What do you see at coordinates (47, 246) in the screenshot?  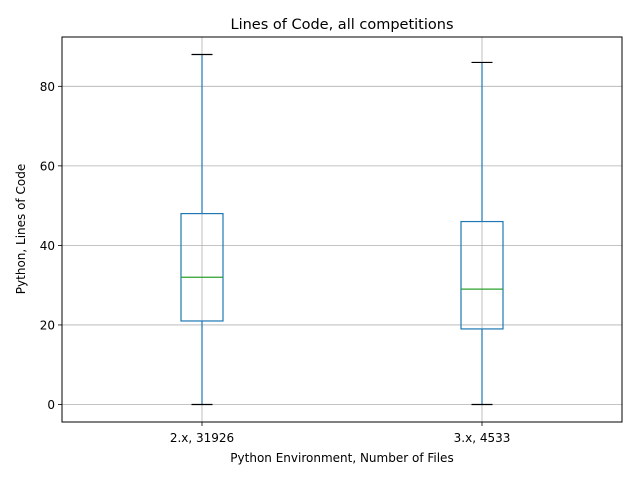 I see `y-tick-label: 40` at bounding box center [47, 246].